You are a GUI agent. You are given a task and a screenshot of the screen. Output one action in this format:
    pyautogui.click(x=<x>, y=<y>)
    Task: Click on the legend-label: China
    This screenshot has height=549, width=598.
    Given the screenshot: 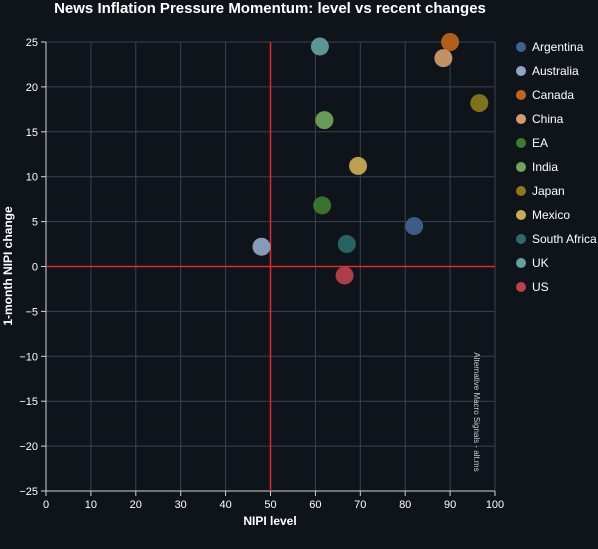 What is the action you would take?
    pyautogui.click(x=548, y=119)
    